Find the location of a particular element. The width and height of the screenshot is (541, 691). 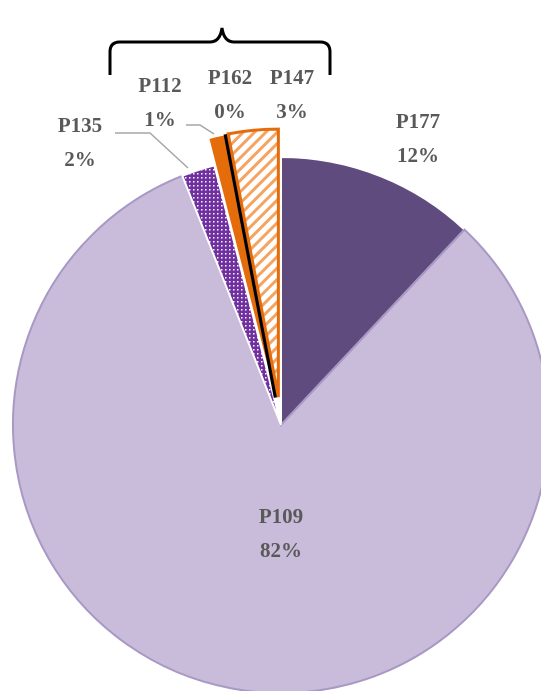

slice-value-label: 1% is located at coordinates (160, 119).